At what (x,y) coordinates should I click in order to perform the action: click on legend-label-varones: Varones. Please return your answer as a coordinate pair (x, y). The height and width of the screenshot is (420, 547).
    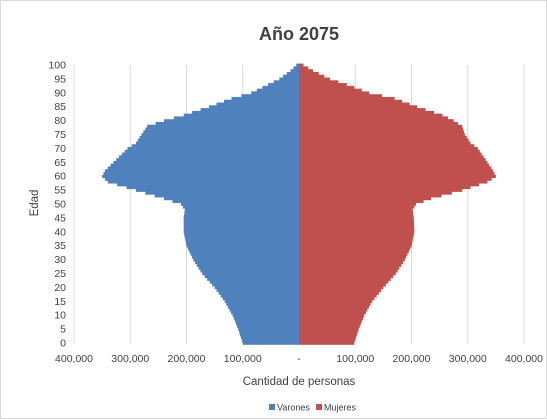
    Looking at the image, I should click on (293, 408).